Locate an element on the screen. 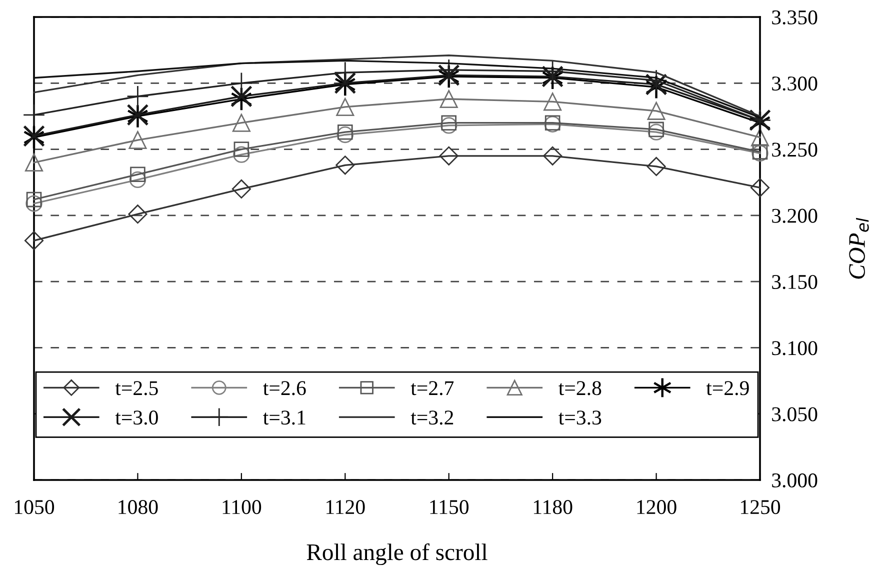 The image size is (885, 588). x-tick-label: 1180 is located at coordinates (553, 507).